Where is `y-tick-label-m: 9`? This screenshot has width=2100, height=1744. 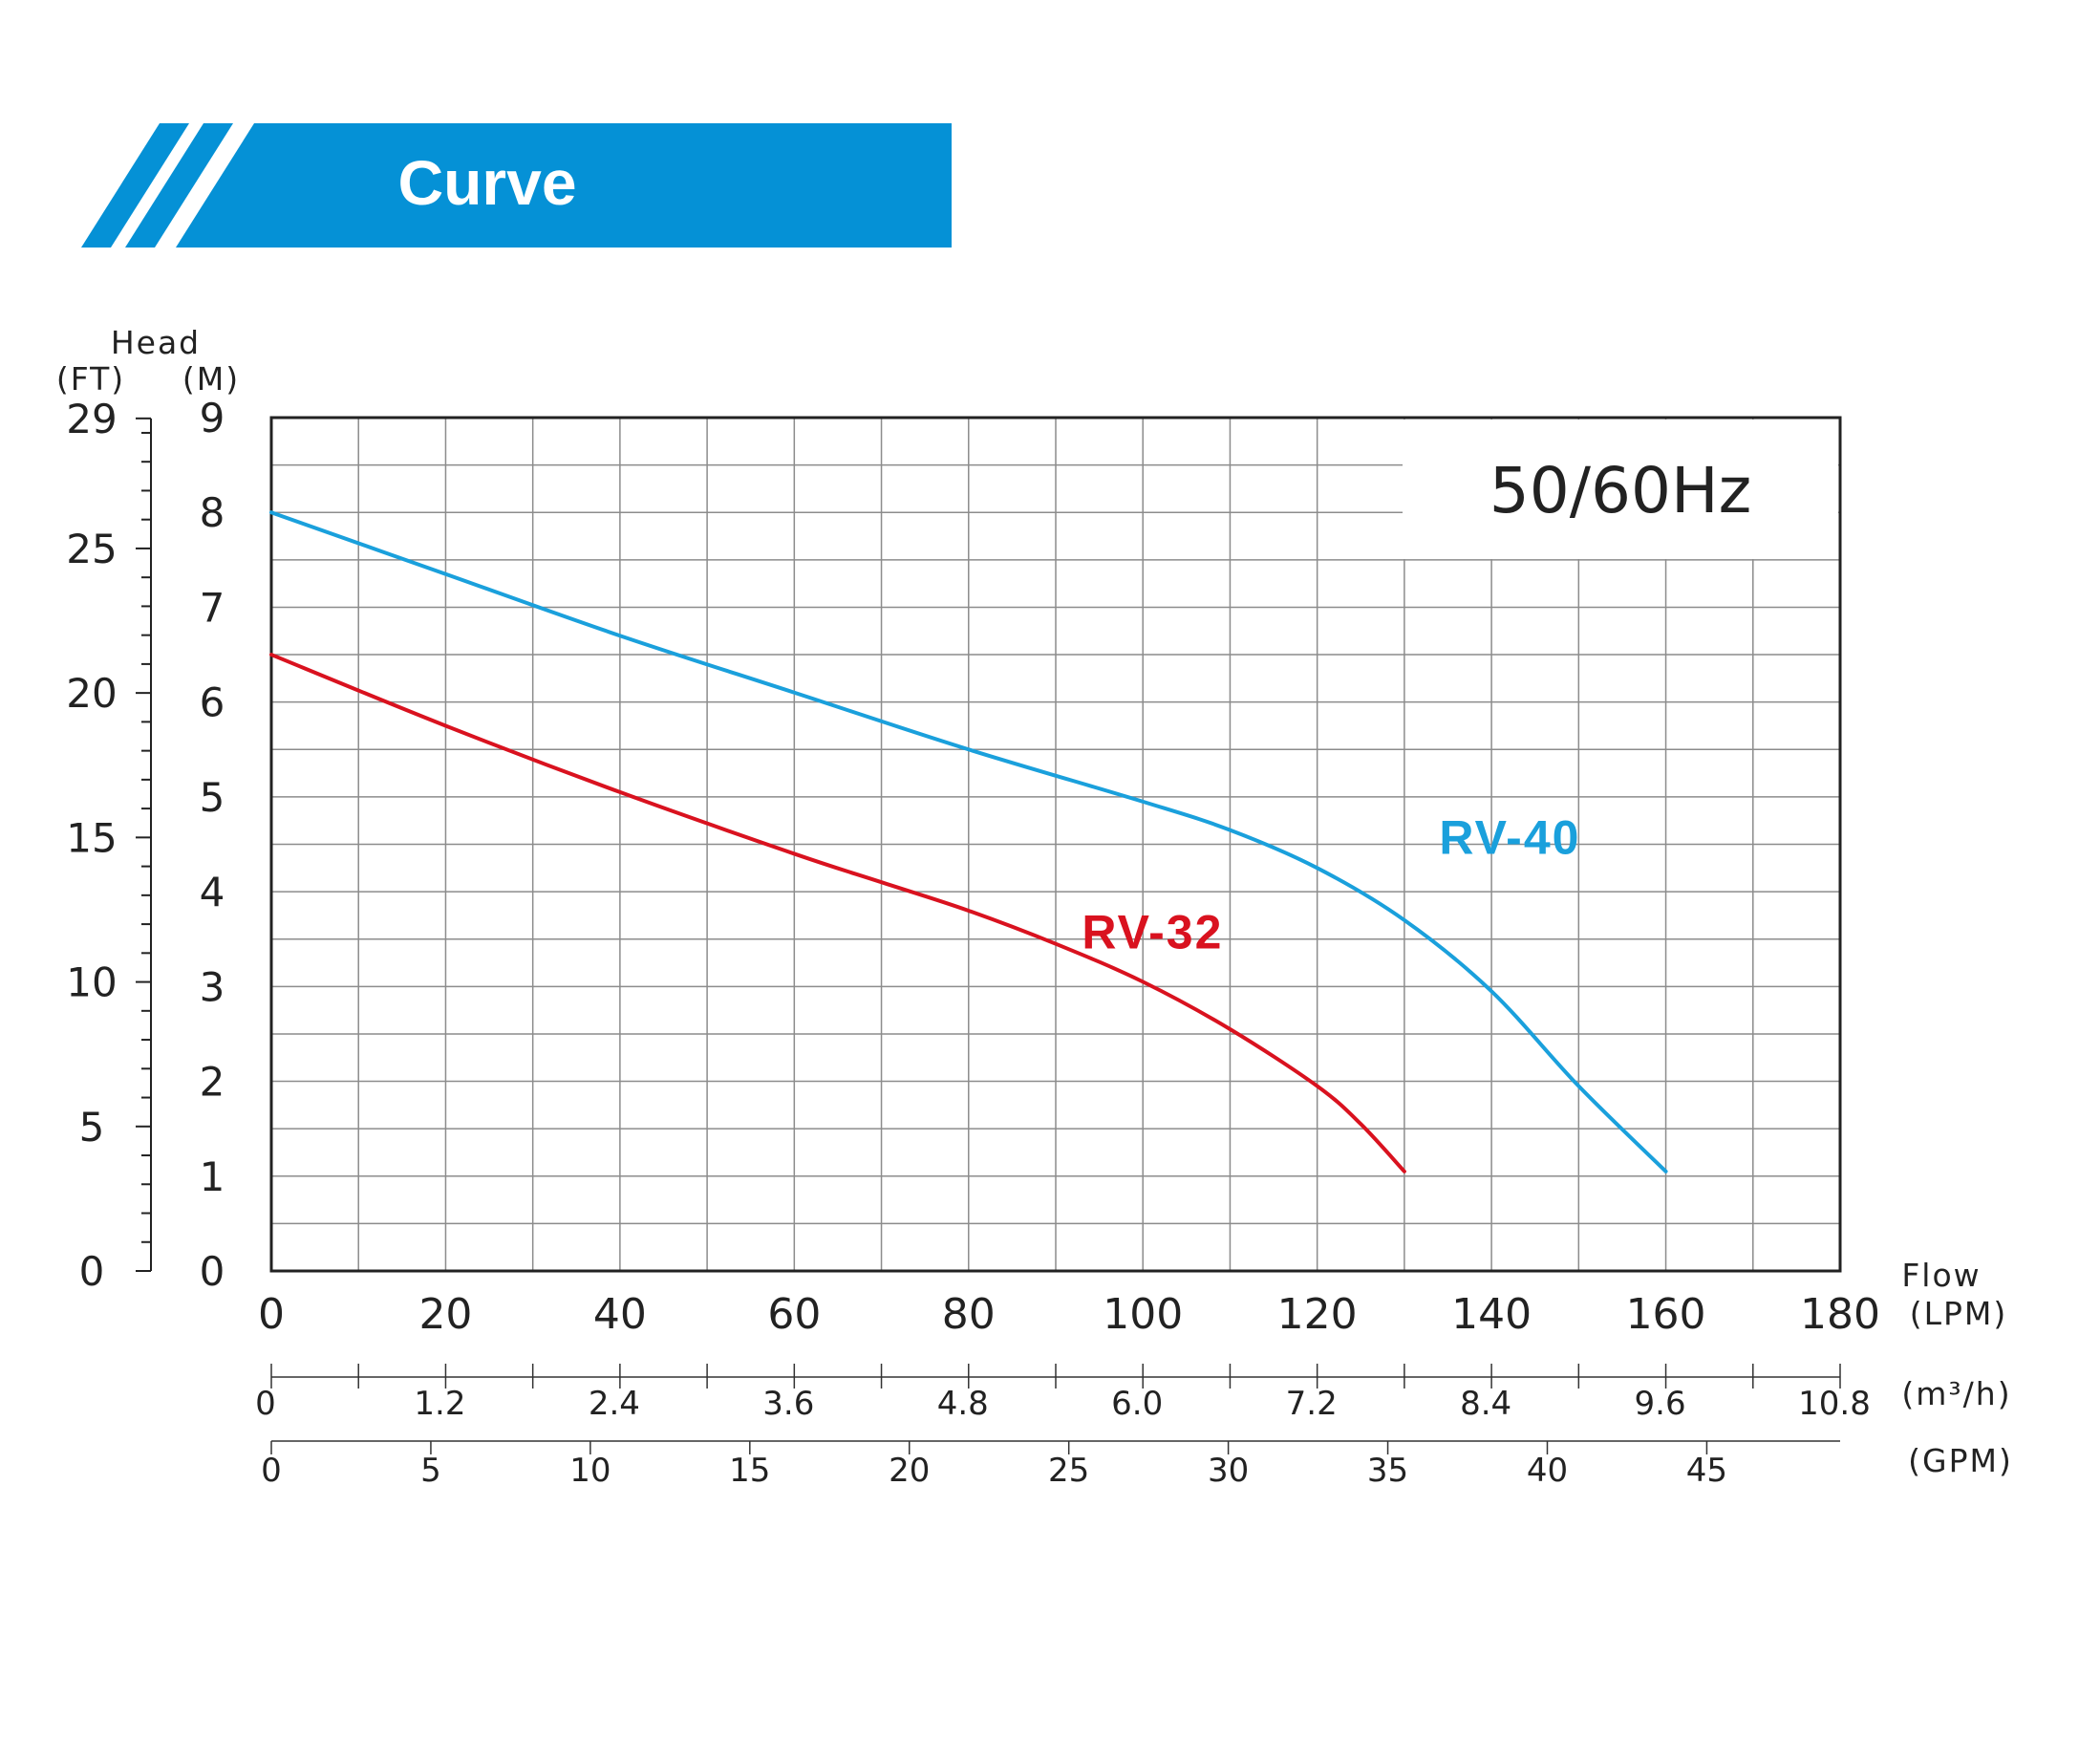
y-tick-label-m: 9 is located at coordinates (212, 418).